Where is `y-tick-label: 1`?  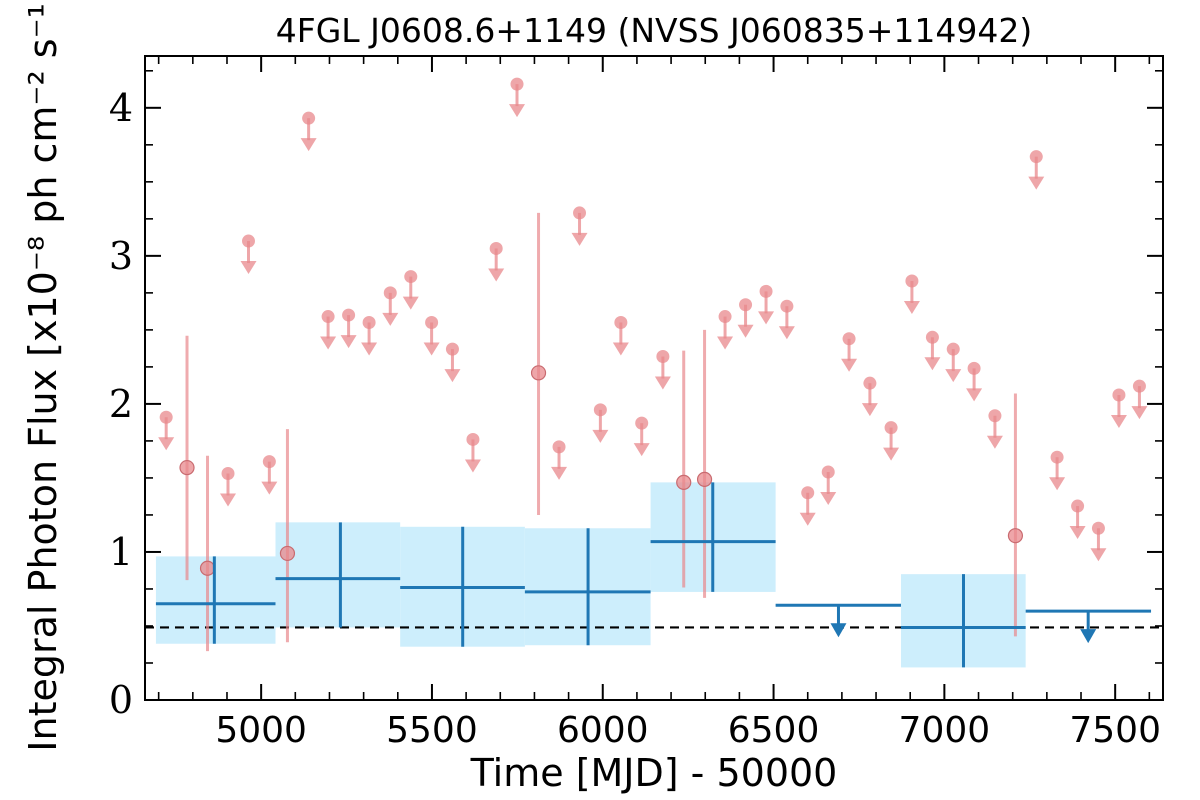
y-tick-label: 1 is located at coordinates (121, 552).